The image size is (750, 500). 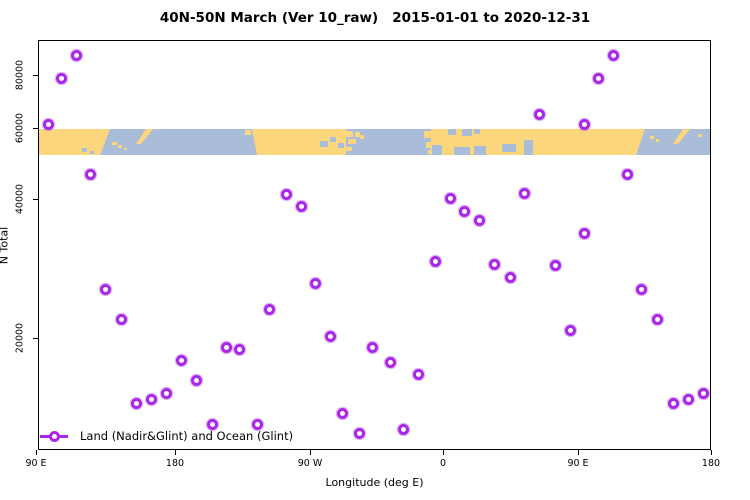 What do you see at coordinates (5, 245) in the screenshot?
I see `y-axis-label: N Total` at bounding box center [5, 245].